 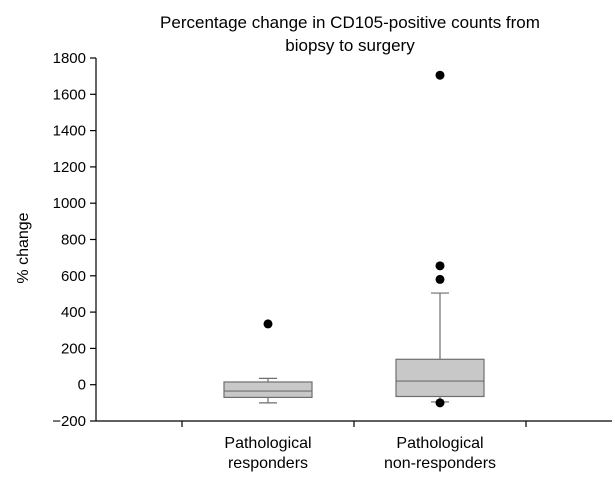 I want to click on y-ticks: −200 0 200 400 600 800 1000 1200 1400 1600 1800, so click(x=74, y=240).